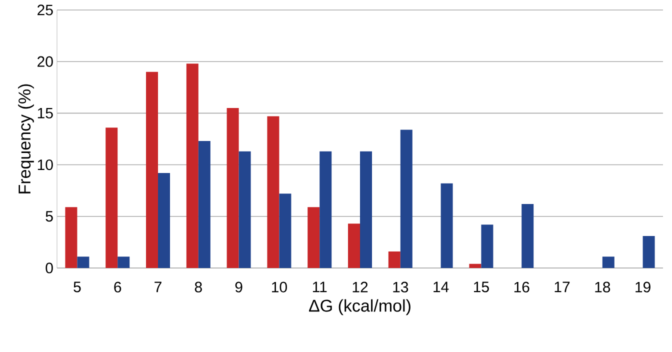 This screenshot has height=352, width=672. I want to click on x-tick-label: 19, so click(643, 287).